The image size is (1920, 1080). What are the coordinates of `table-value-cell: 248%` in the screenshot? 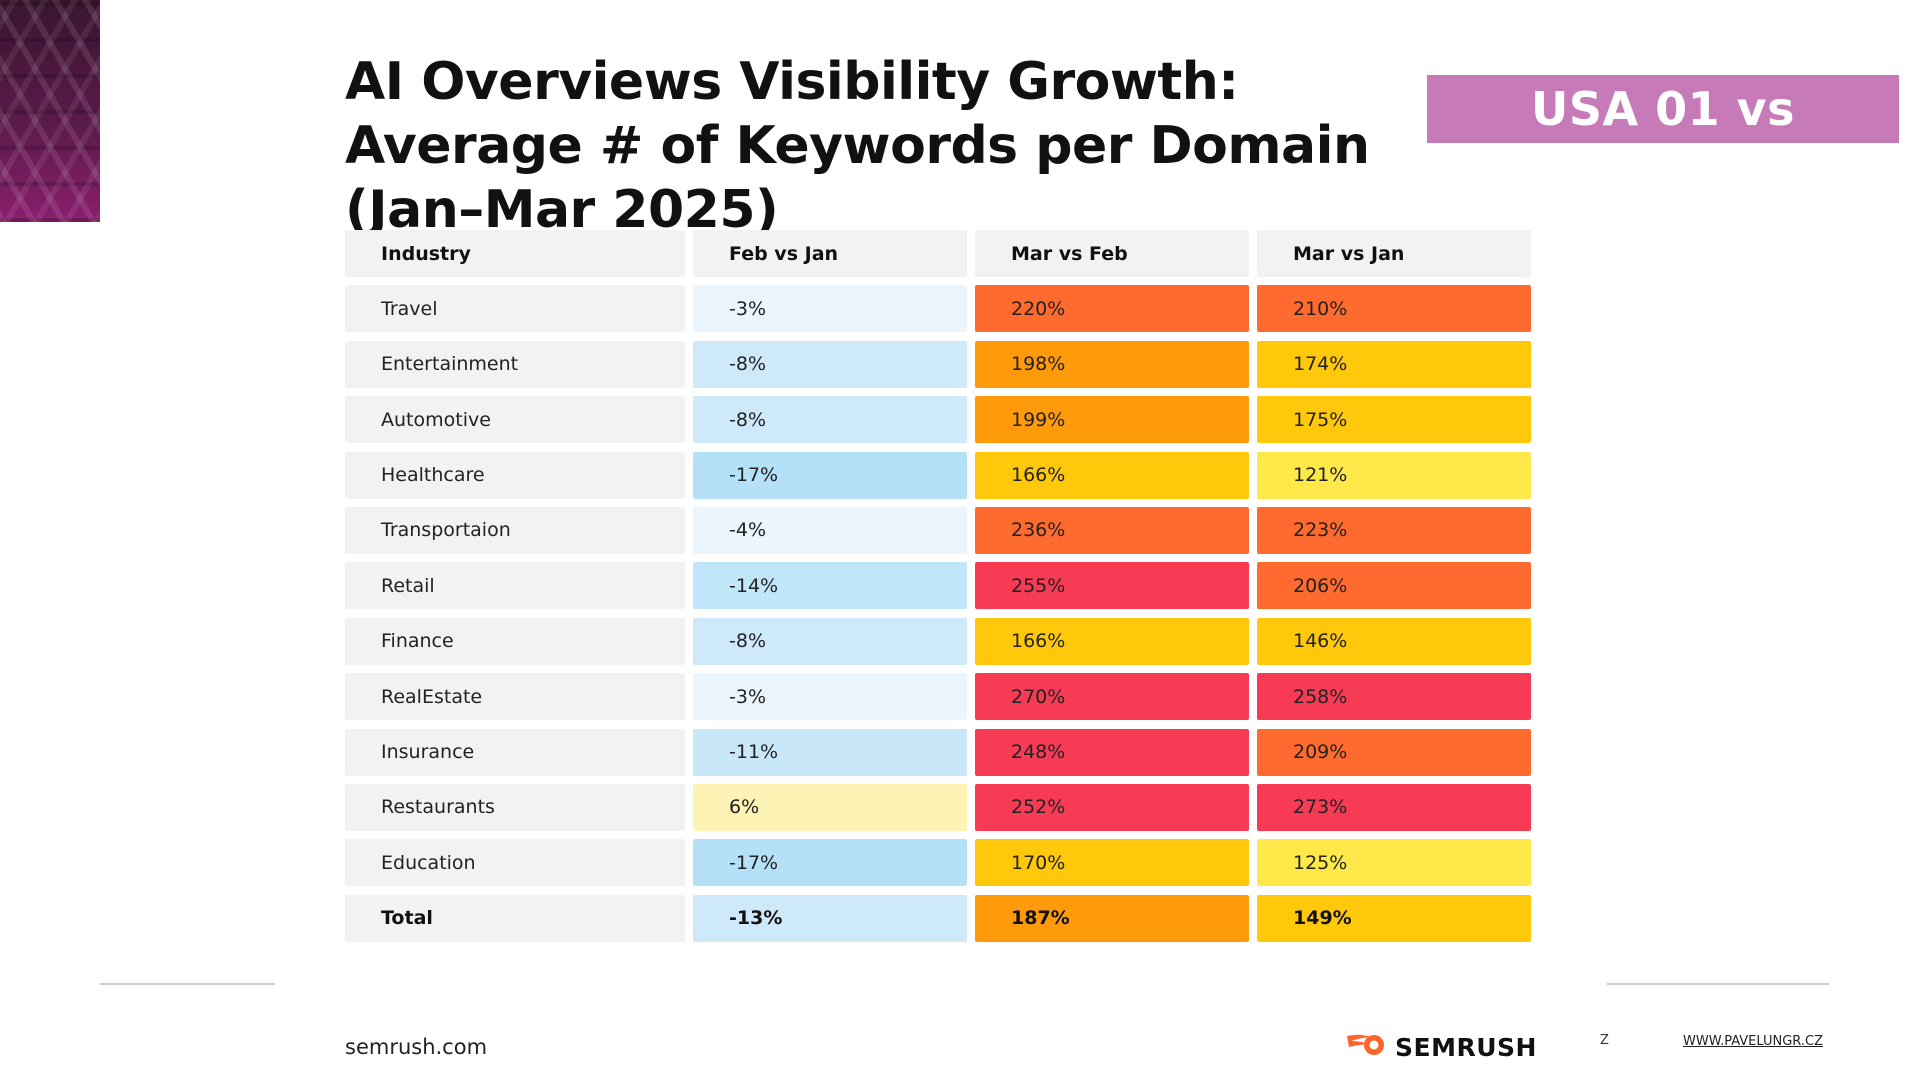 It's located at (1112, 752).